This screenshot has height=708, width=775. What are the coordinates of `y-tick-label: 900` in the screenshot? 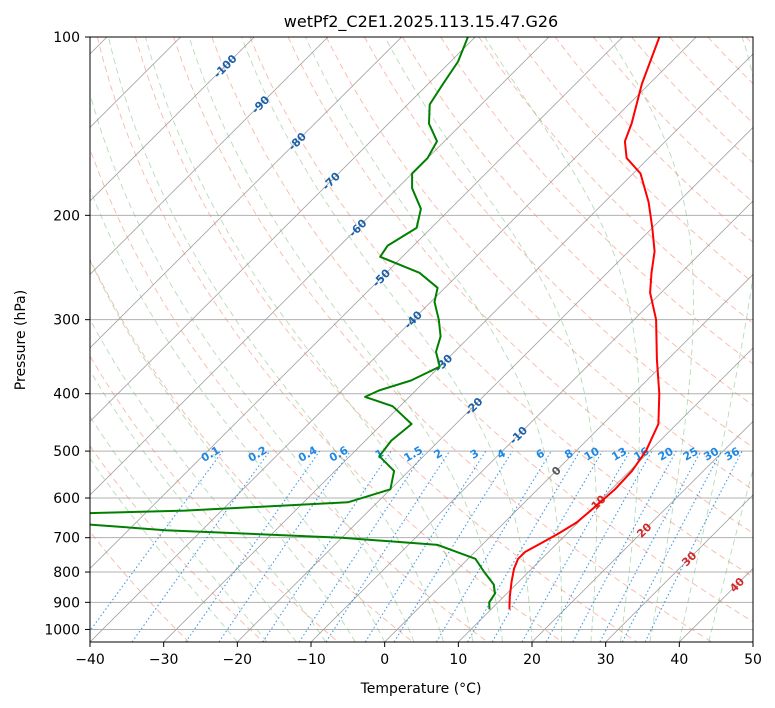 It's located at (66, 603).